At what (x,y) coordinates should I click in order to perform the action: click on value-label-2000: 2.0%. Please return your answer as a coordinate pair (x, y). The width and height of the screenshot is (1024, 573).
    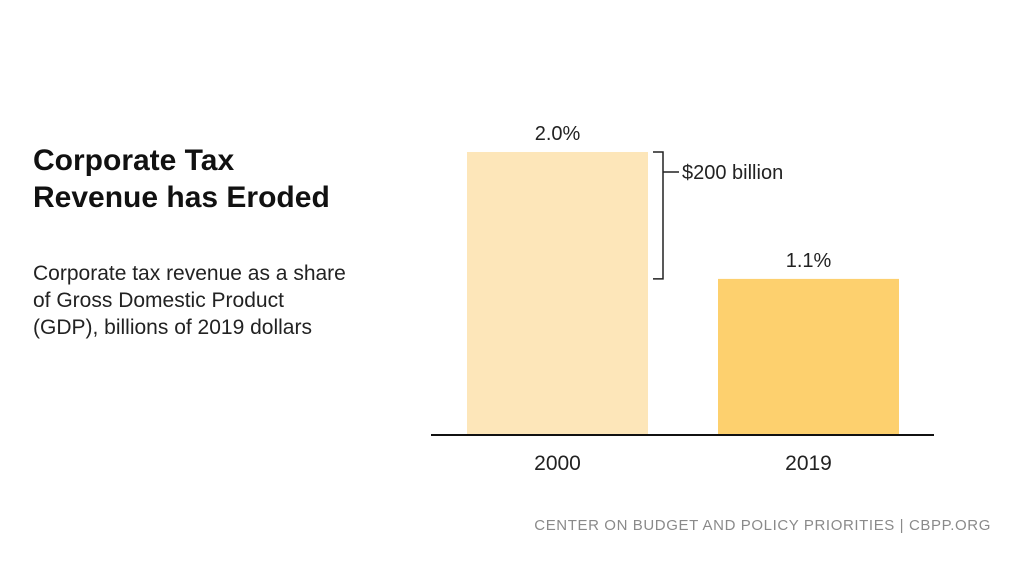
    Looking at the image, I should click on (558, 134).